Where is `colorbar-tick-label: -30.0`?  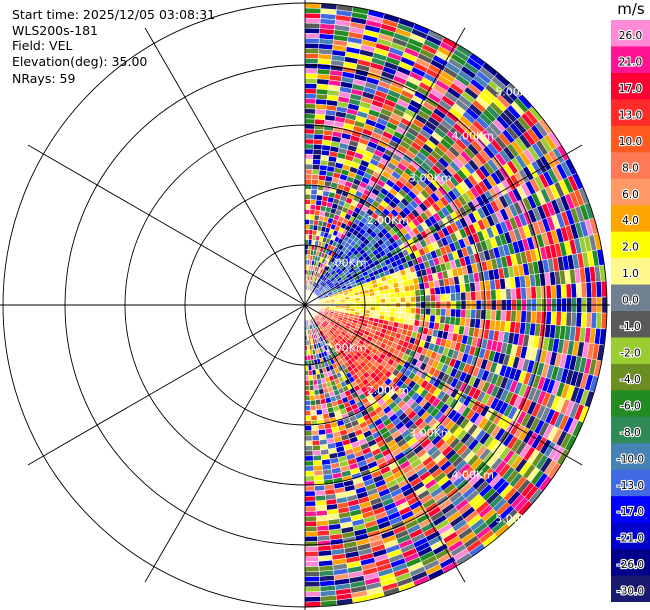
colorbar-tick-label: -30.0 is located at coordinates (630, 592).